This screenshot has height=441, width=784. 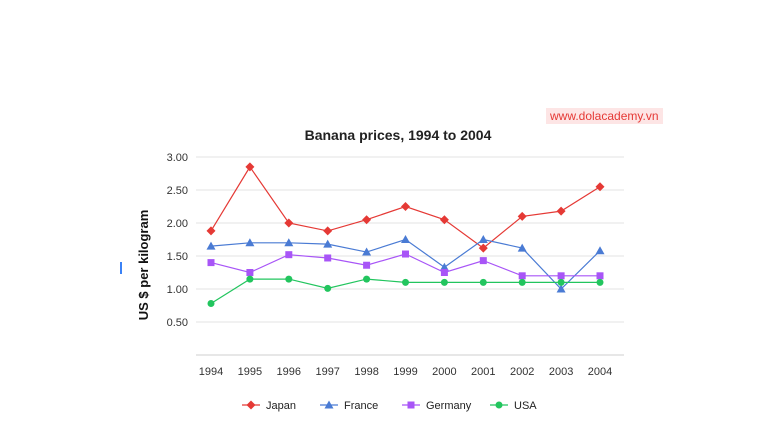 I want to click on x-tick-label: 1999, so click(x=405, y=372).